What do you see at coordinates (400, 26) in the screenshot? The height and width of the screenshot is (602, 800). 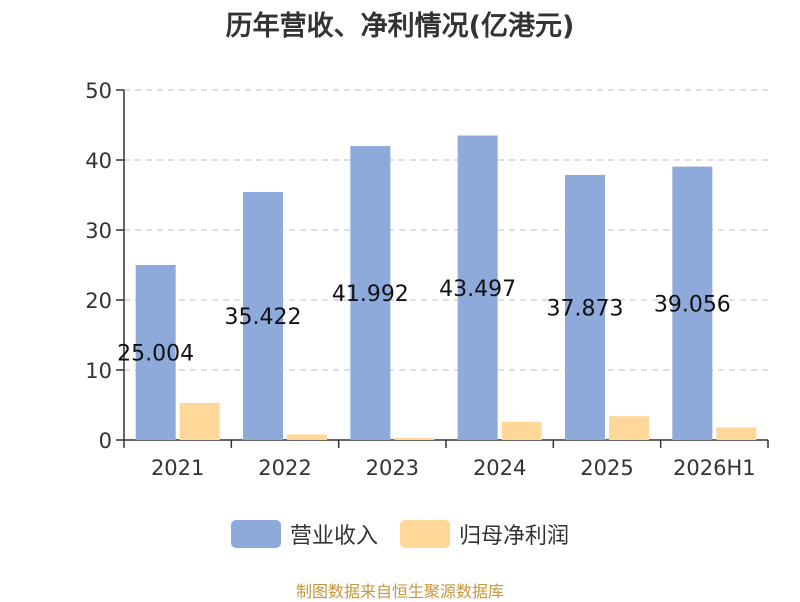 I see `chart-title: 历年营收、净利情况(亿港元)` at bounding box center [400, 26].